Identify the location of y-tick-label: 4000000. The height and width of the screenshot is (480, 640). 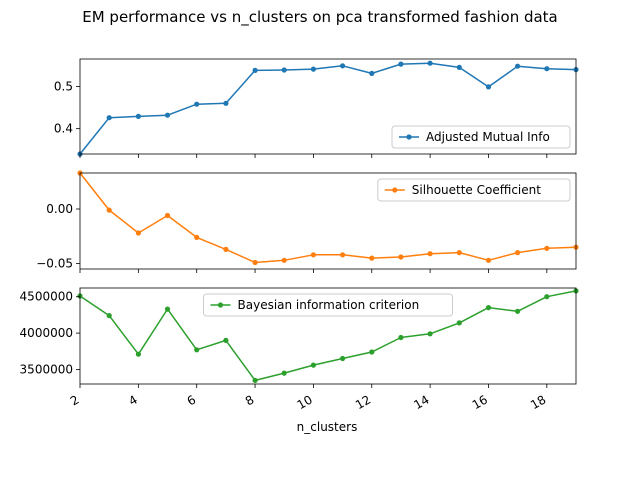
(46, 333).